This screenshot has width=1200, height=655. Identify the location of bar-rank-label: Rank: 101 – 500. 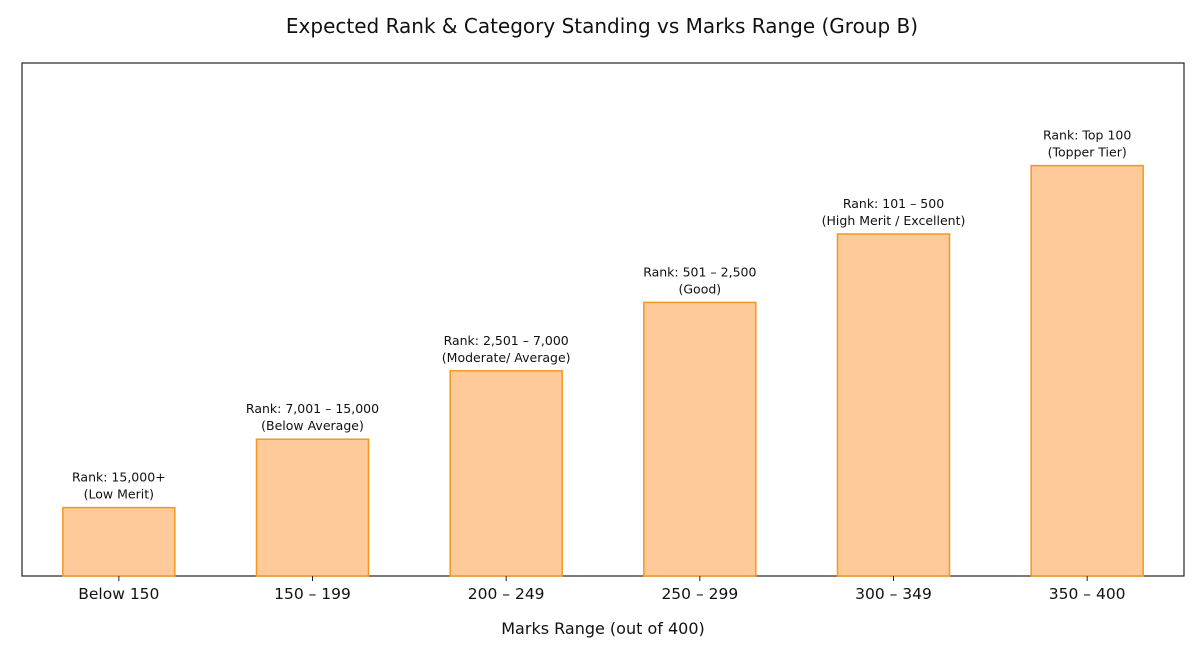
(893, 203).